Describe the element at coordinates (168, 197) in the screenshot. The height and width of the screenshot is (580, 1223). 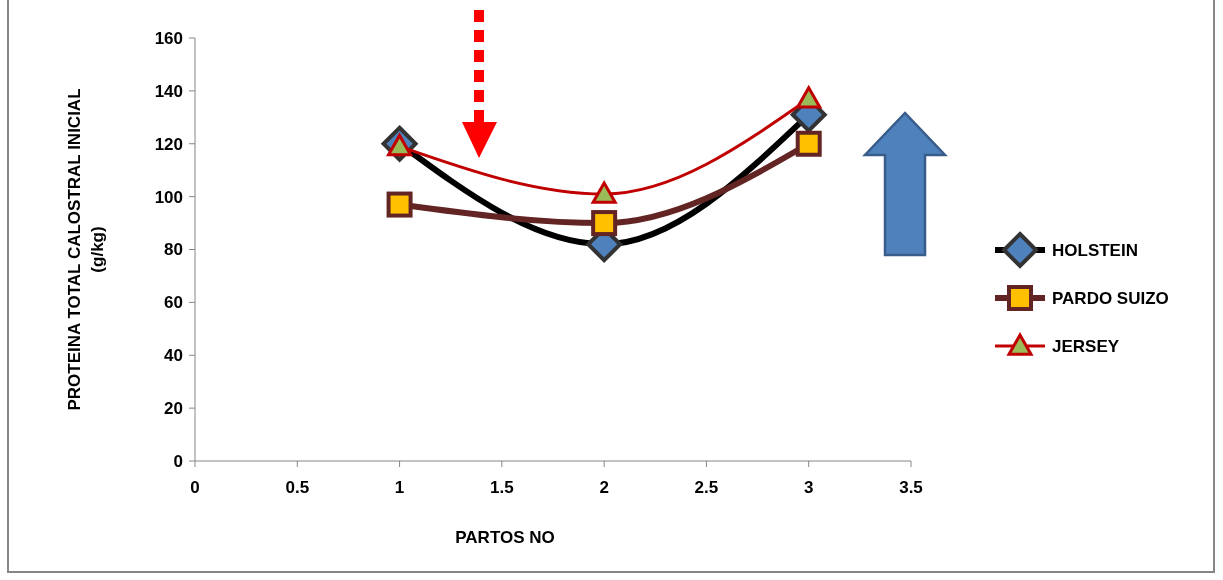
I see `y-tick-label: 100` at that location.